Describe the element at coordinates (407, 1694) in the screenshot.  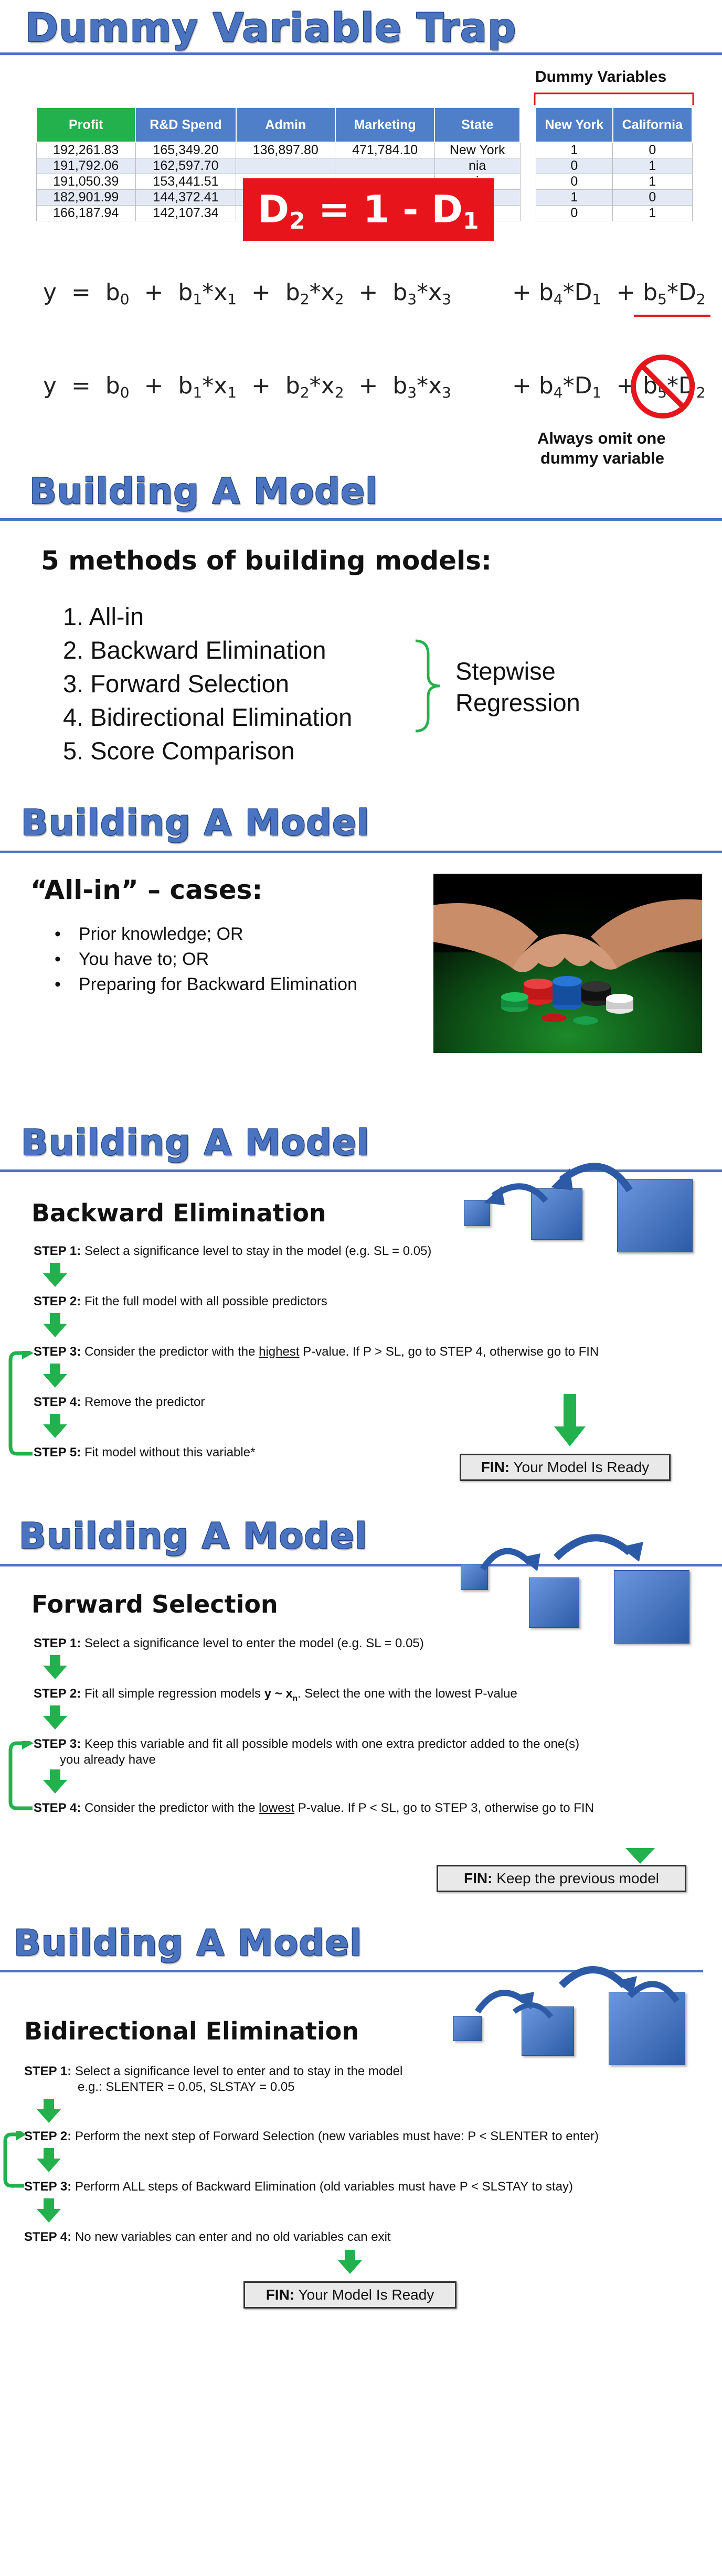
I see `step-text: . Select the one with the lowest P-value` at that location.